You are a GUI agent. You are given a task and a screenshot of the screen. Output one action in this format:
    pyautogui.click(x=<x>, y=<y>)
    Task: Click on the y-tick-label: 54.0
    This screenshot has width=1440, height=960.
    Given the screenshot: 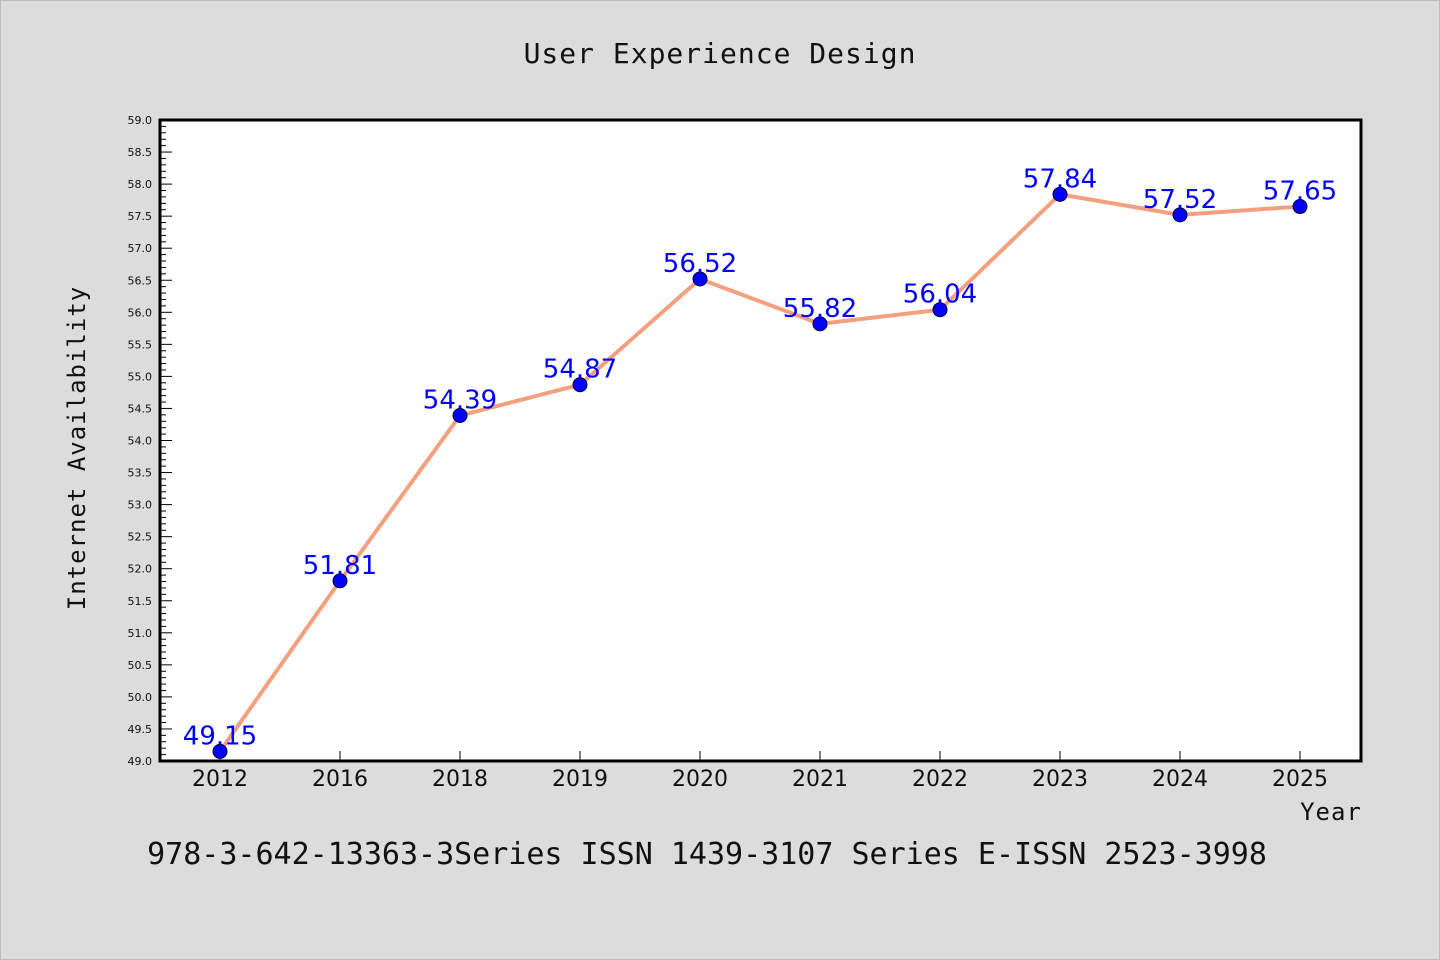 What is the action you would take?
    pyautogui.click(x=140, y=441)
    